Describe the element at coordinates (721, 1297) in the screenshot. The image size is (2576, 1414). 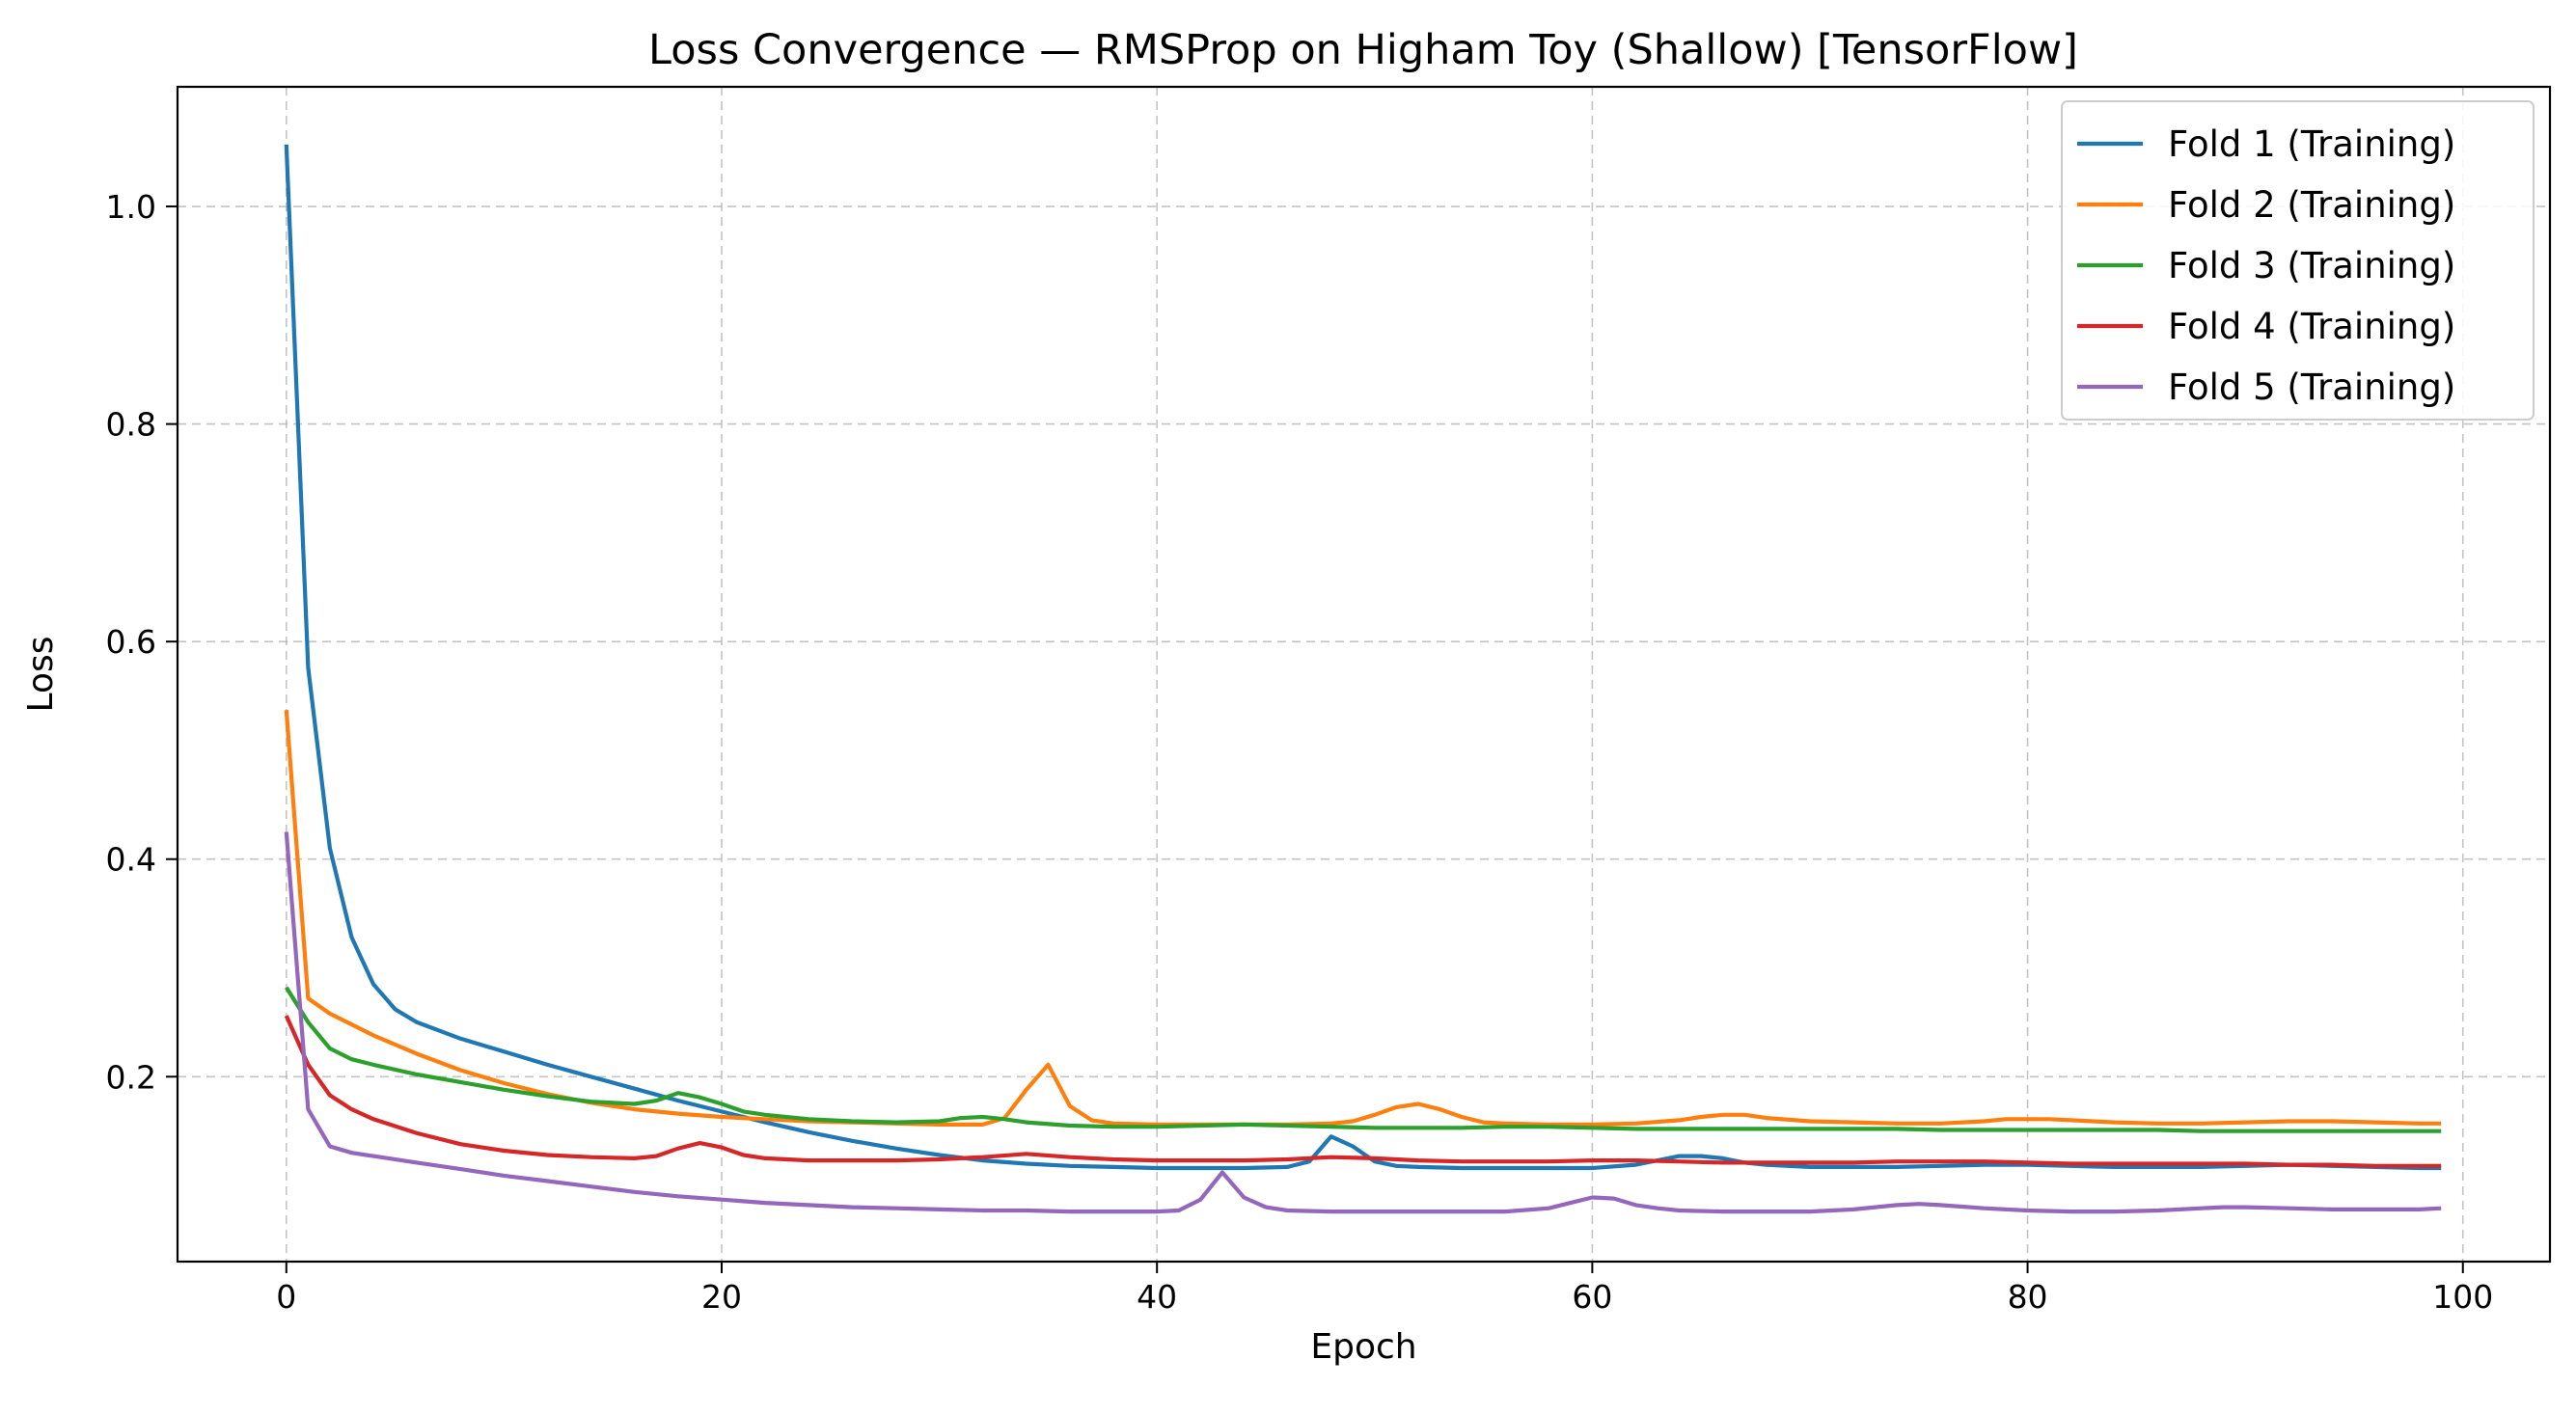
I see `x-tick-label: 20` at that location.